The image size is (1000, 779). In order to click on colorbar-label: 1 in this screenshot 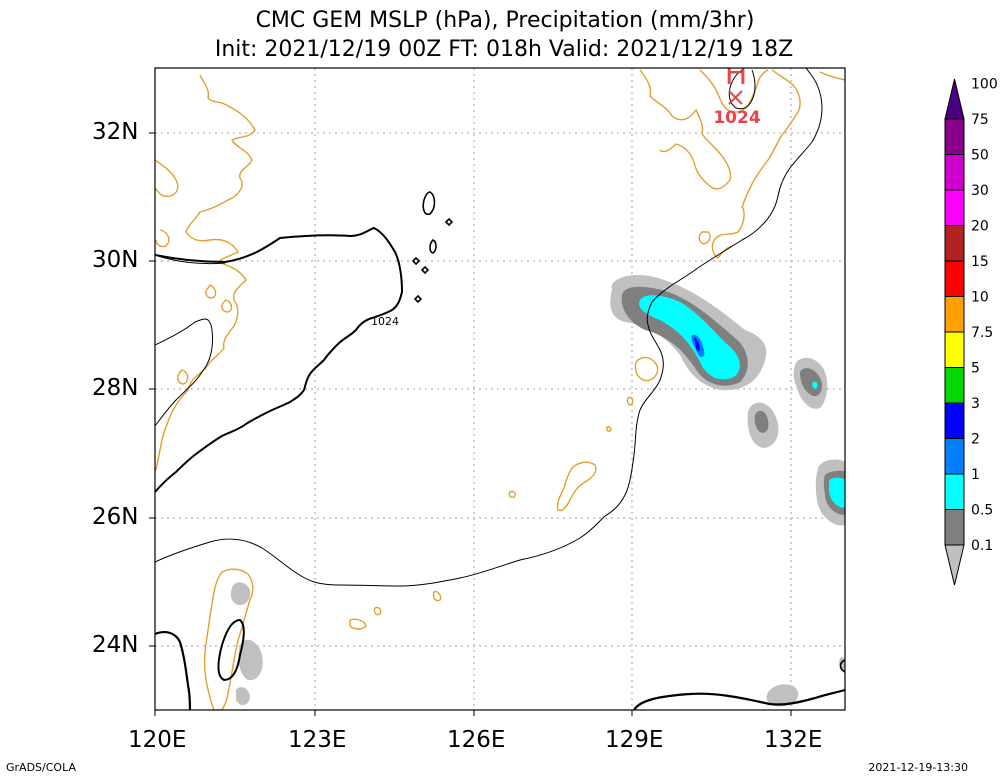, I will do `click(975, 475)`.